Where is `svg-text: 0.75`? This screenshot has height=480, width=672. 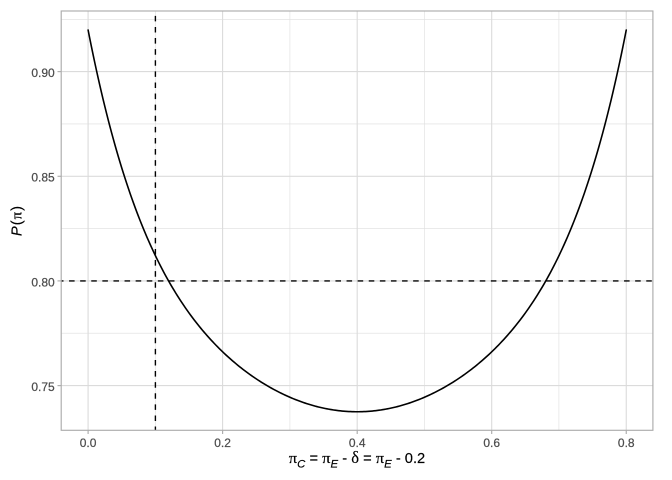 svg-text: 0.75 is located at coordinates (43, 387).